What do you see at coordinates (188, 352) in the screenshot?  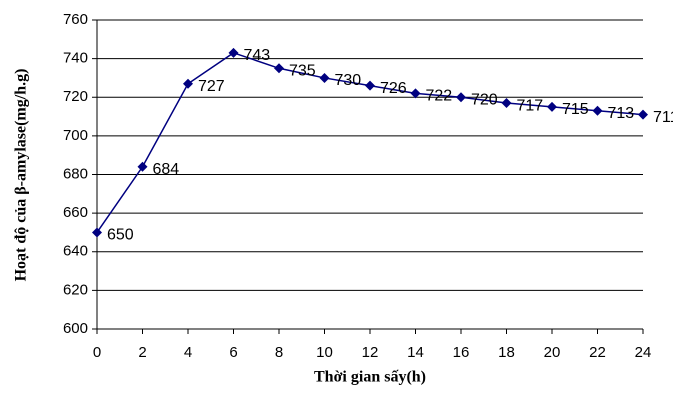 I see `x-tick-label: 4` at bounding box center [188, 352].